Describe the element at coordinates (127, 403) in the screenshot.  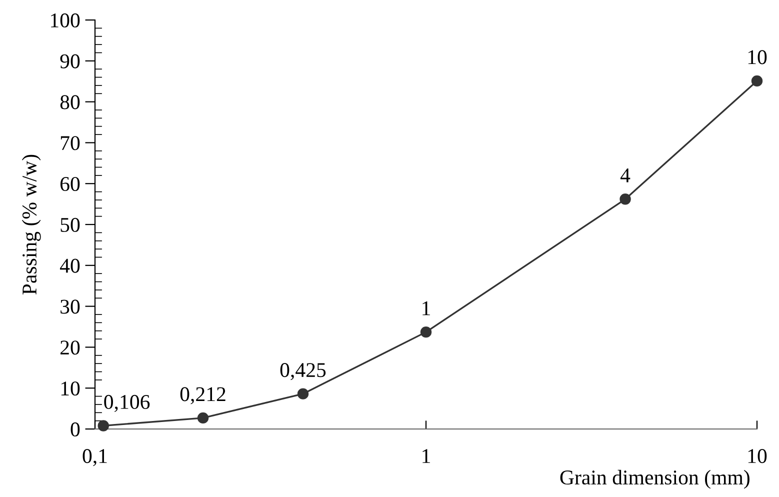
I see `annotation: 0,106` at that location.